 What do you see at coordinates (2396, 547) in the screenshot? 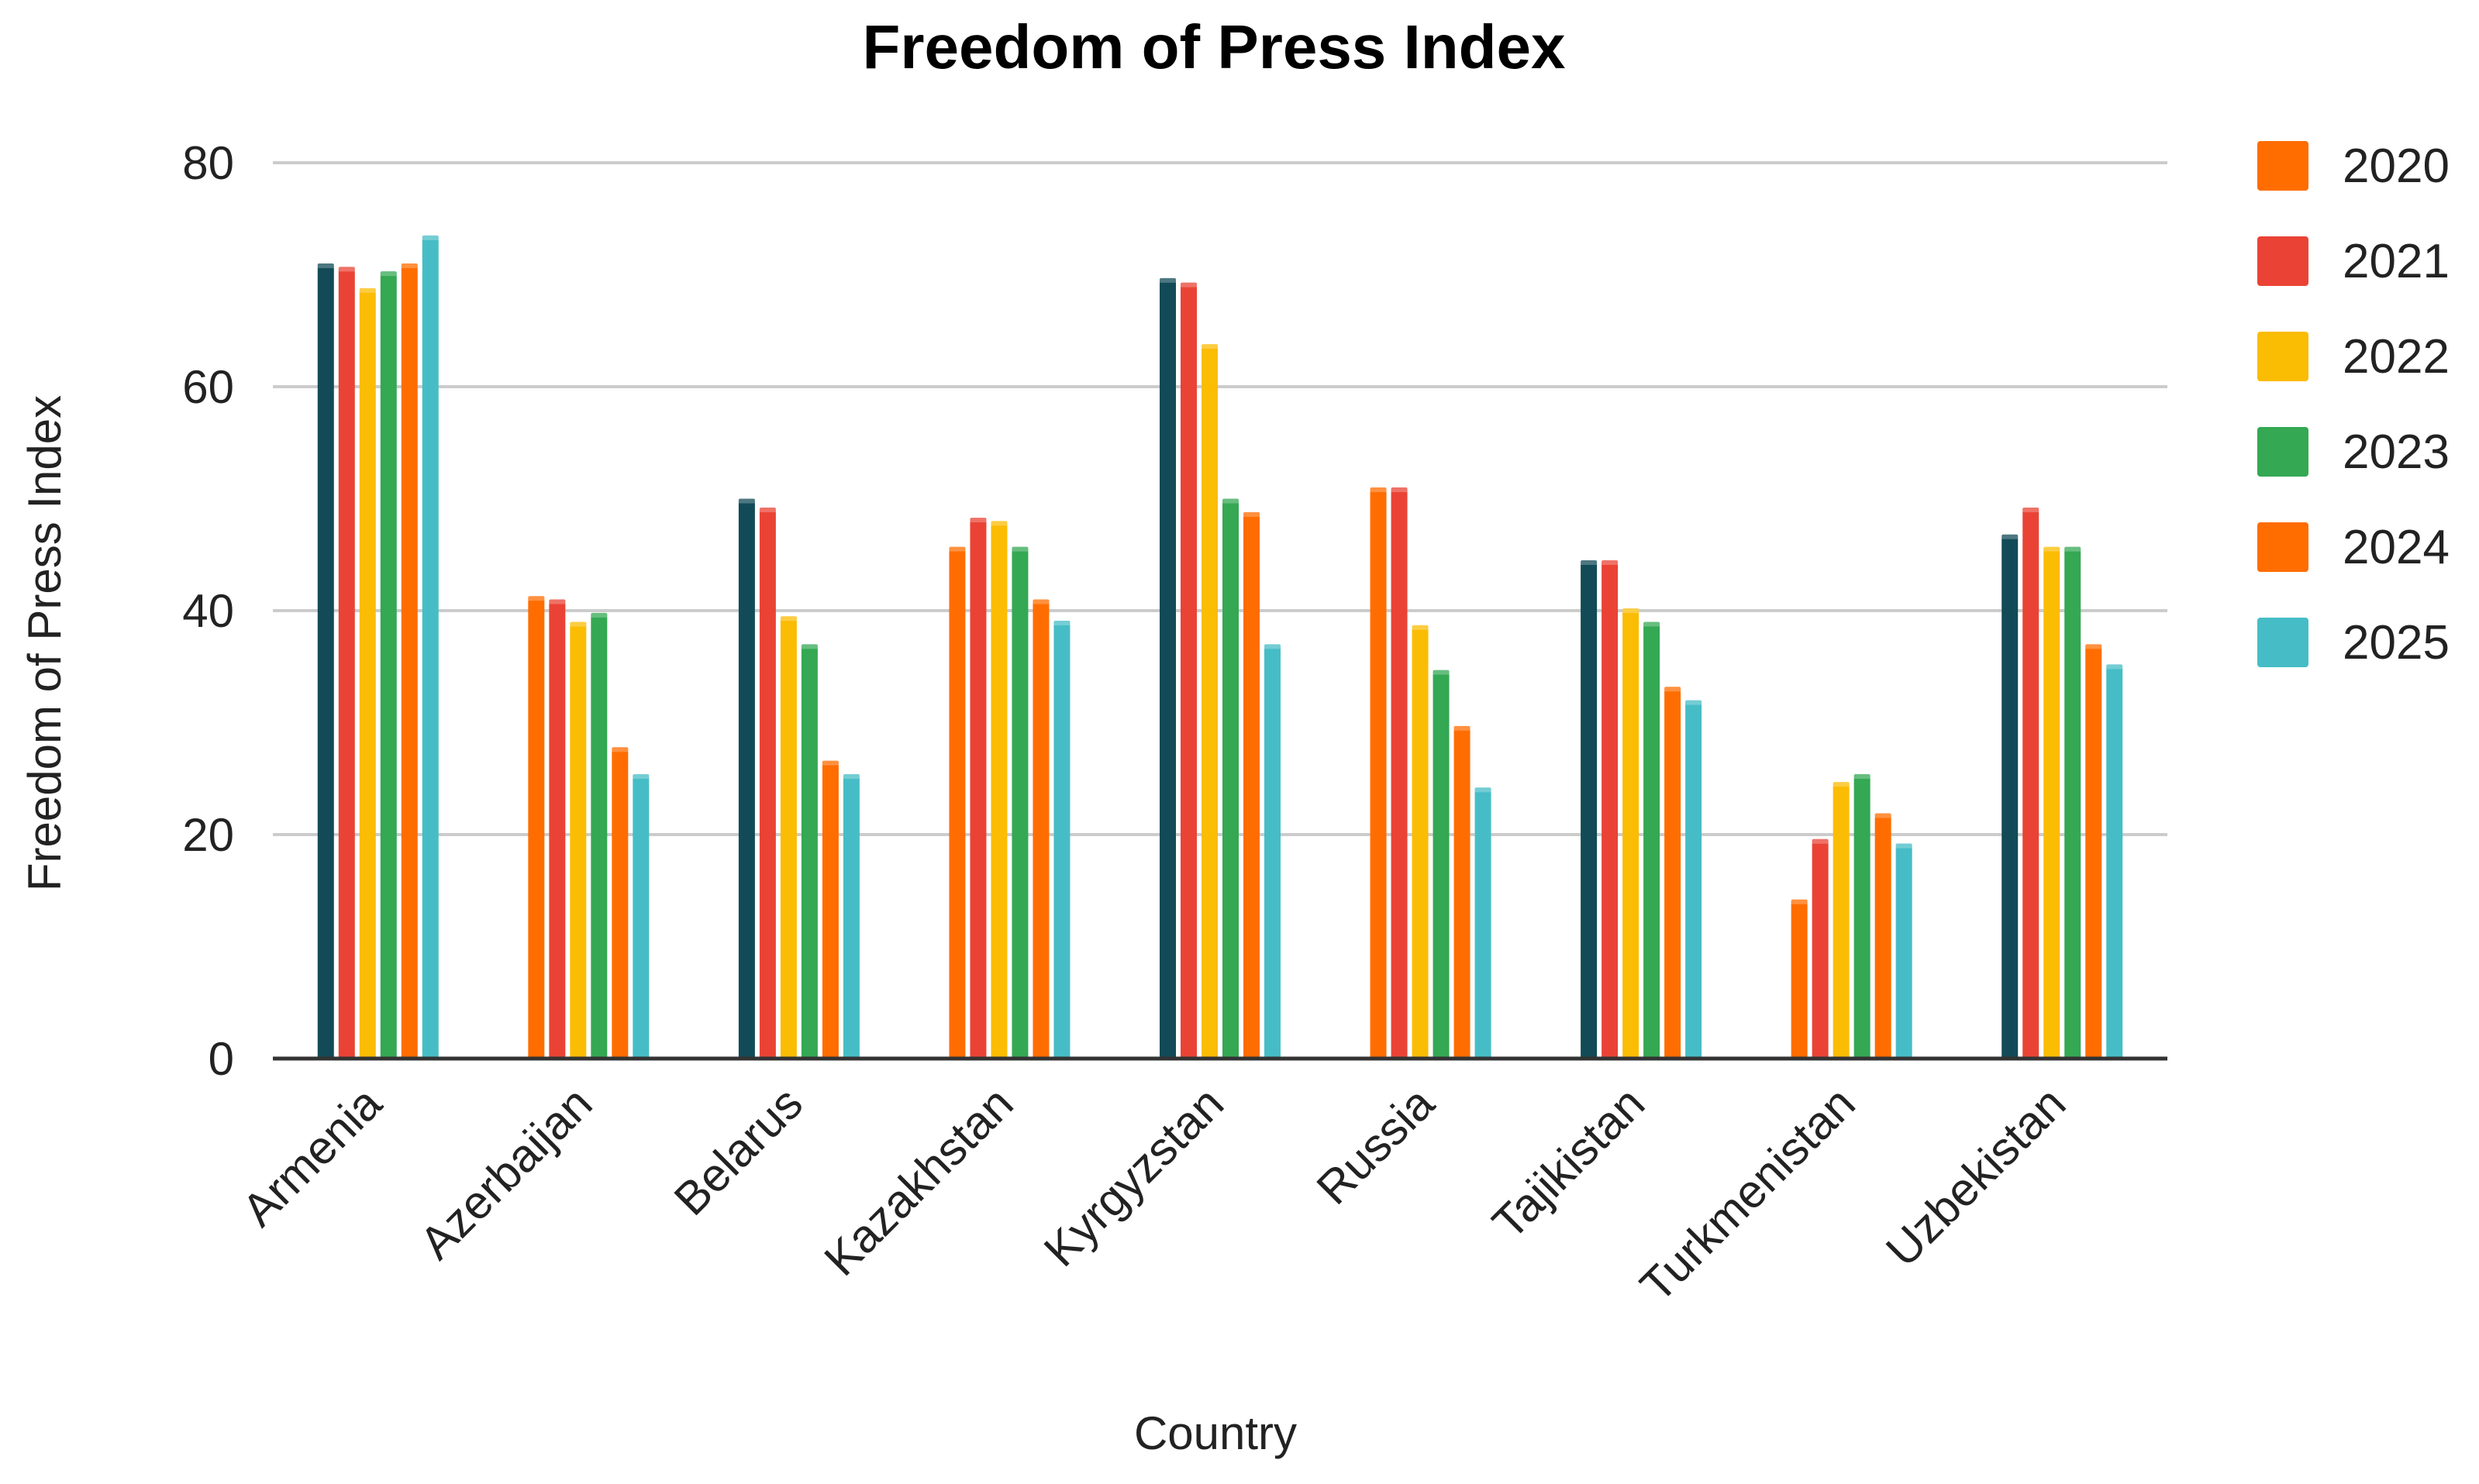
I see `legend-label: 2024` at bounding box center [2396, 547].